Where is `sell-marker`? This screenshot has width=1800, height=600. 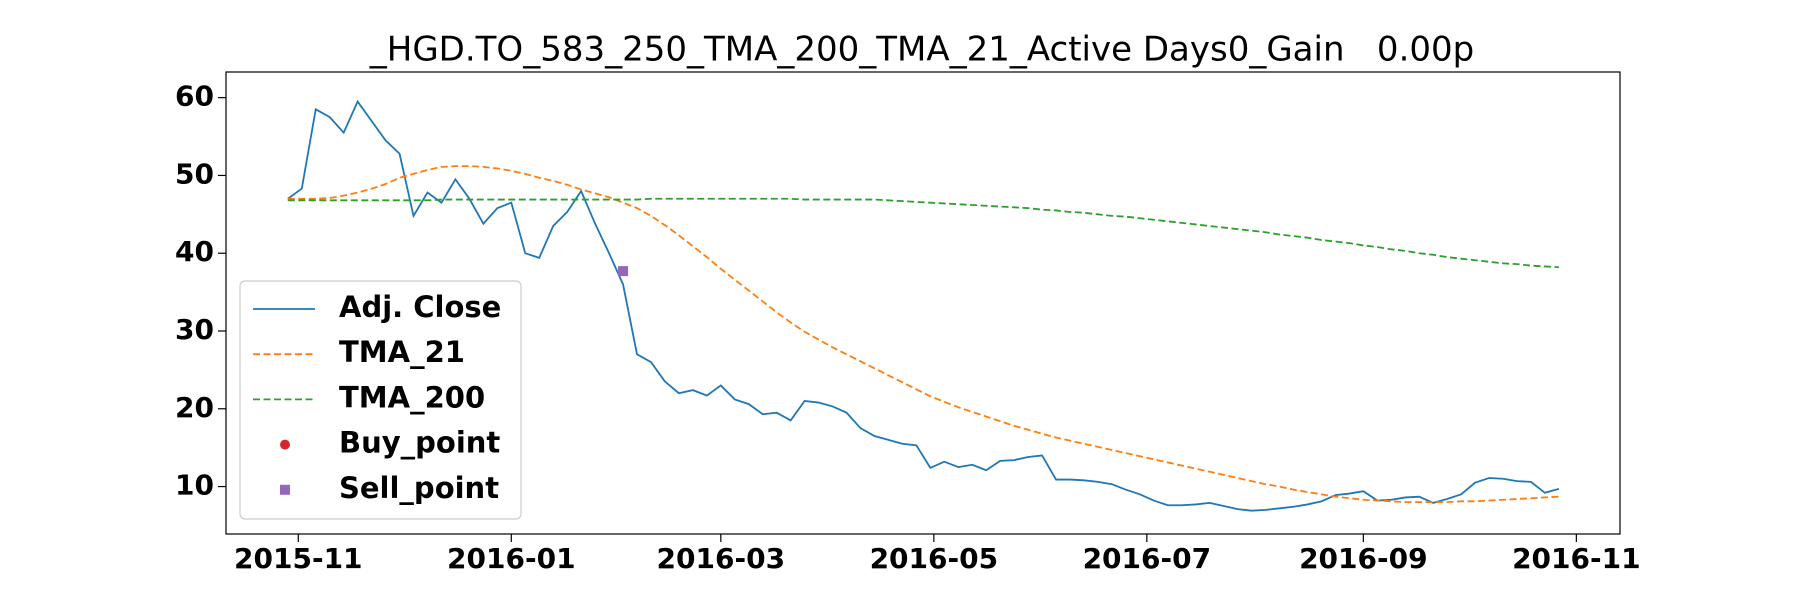 sell-marker is located at coordinates (623, 271).